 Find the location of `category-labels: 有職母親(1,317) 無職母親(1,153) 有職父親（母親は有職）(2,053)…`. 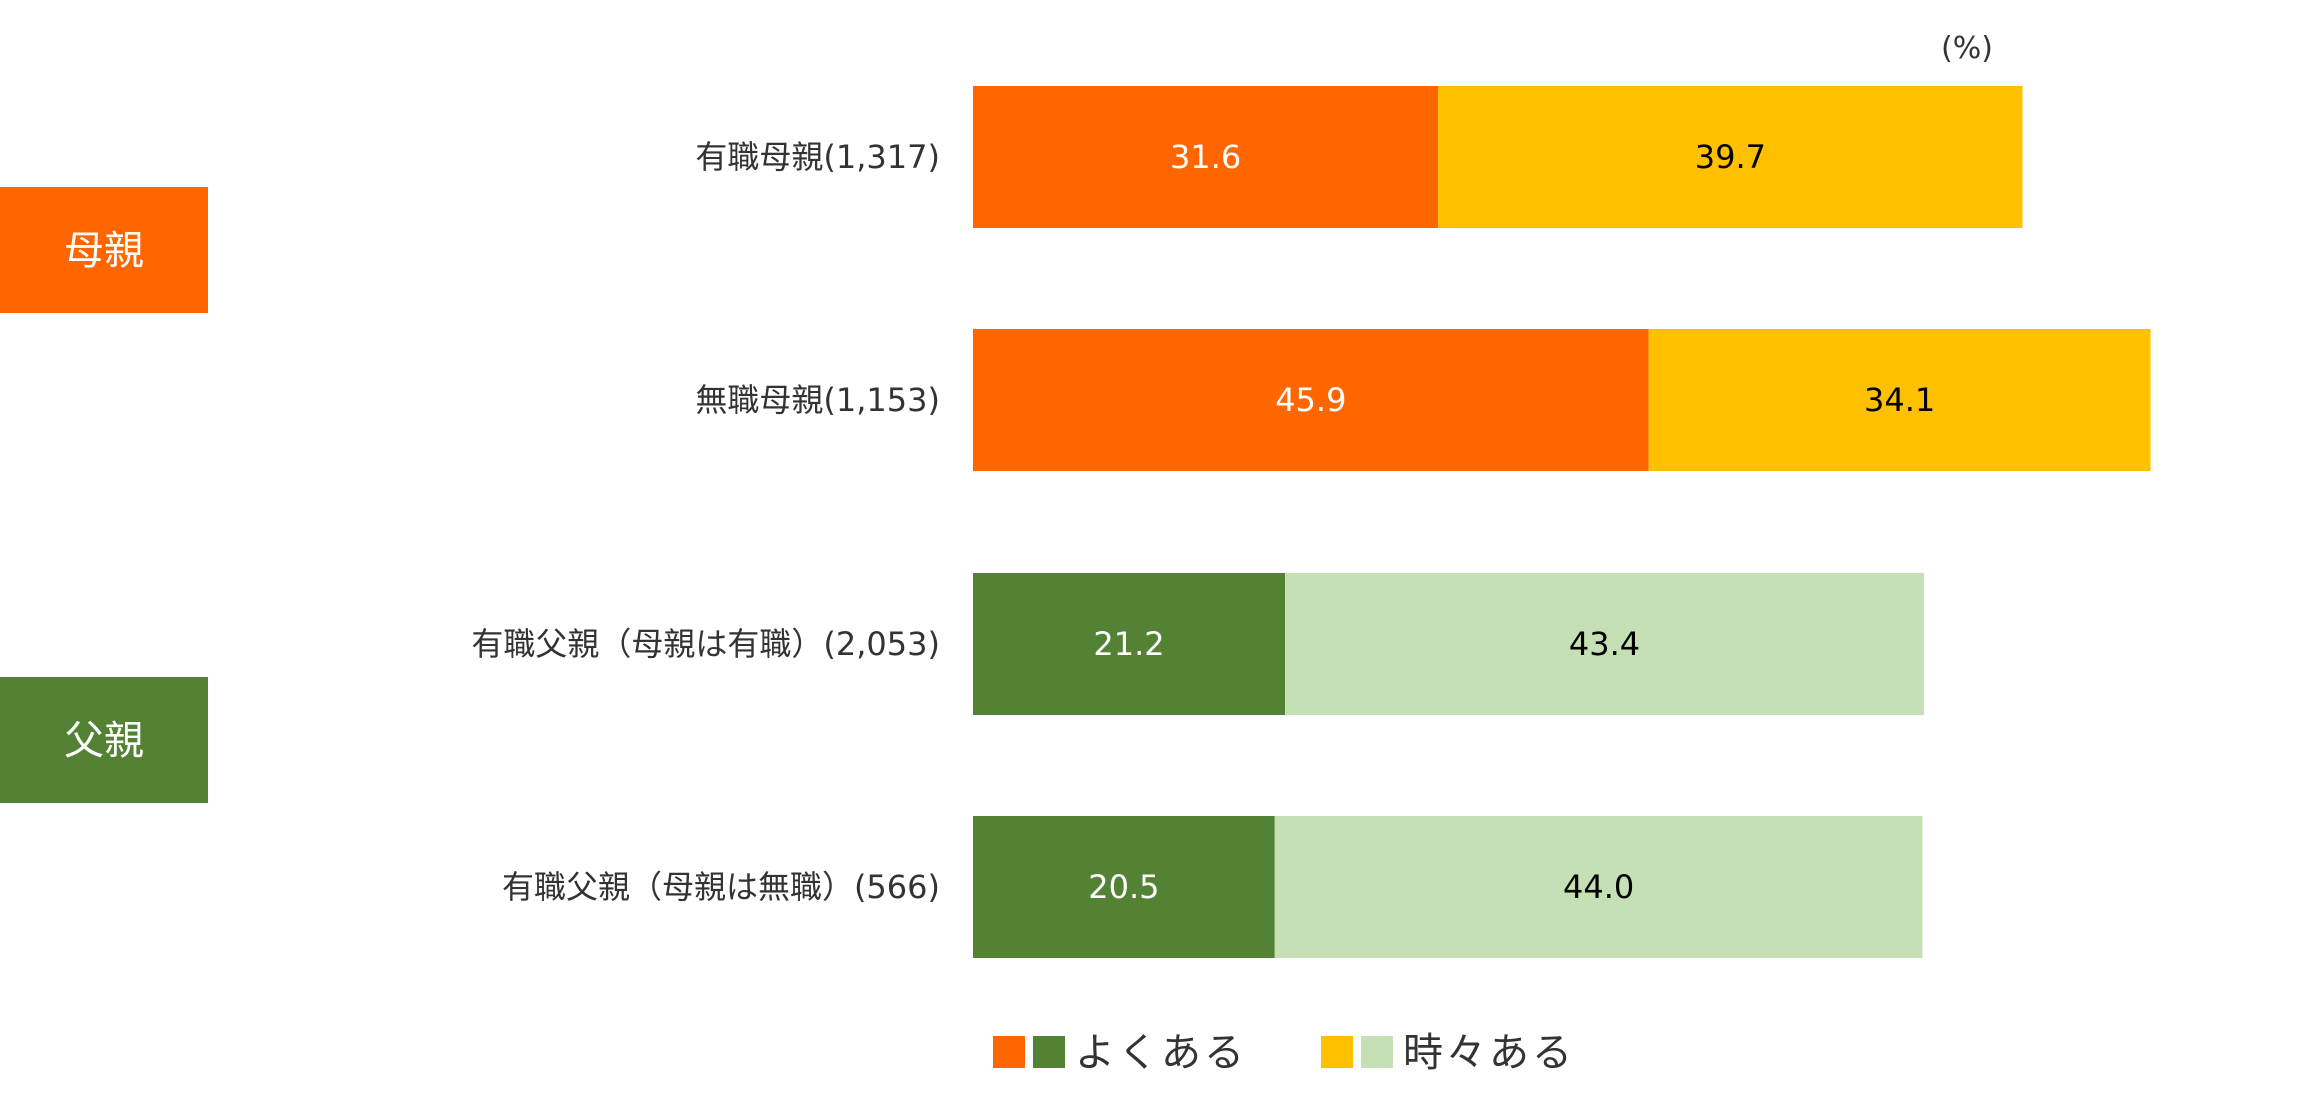

category-labels: 有職母親(1,317) 無職母親(1,153) 有職父親（母親は有職）(2,053)… is located at coordinates (705, 522).